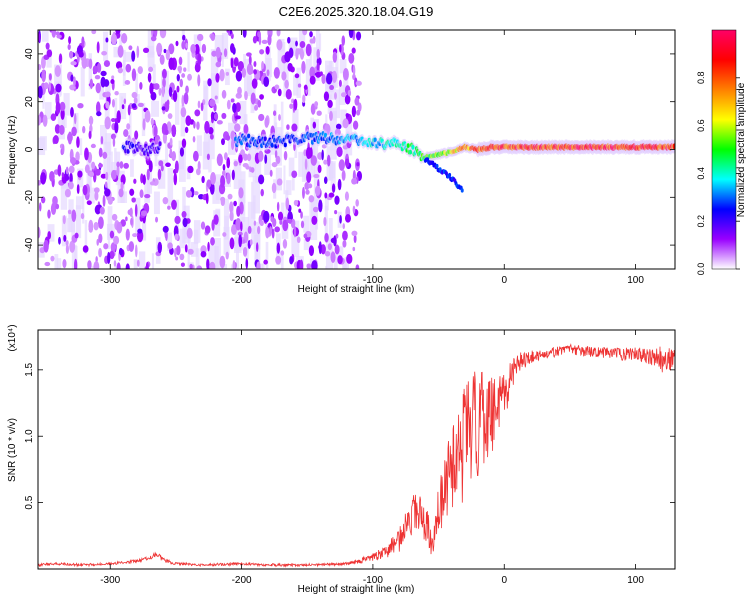 The height and width of the screenshot is (600, 750). Describe the element at coordinates (701, 125) in the screenshot. I see `colorbar-tick-label: 0.6` at that location.